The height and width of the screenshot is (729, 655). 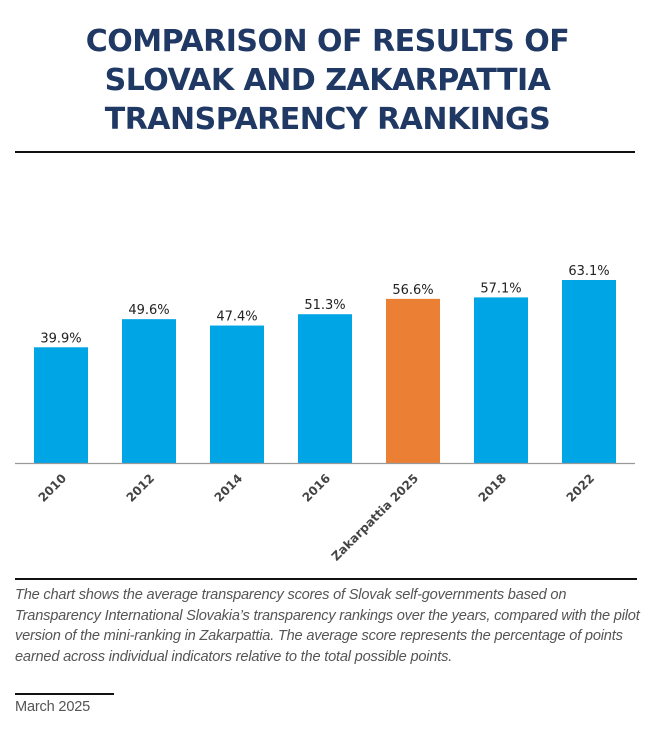 What do you see at coordinates (588, 271) in the screenshot?
I see `value-label: 63.1%` at bounding box center [588, 271].